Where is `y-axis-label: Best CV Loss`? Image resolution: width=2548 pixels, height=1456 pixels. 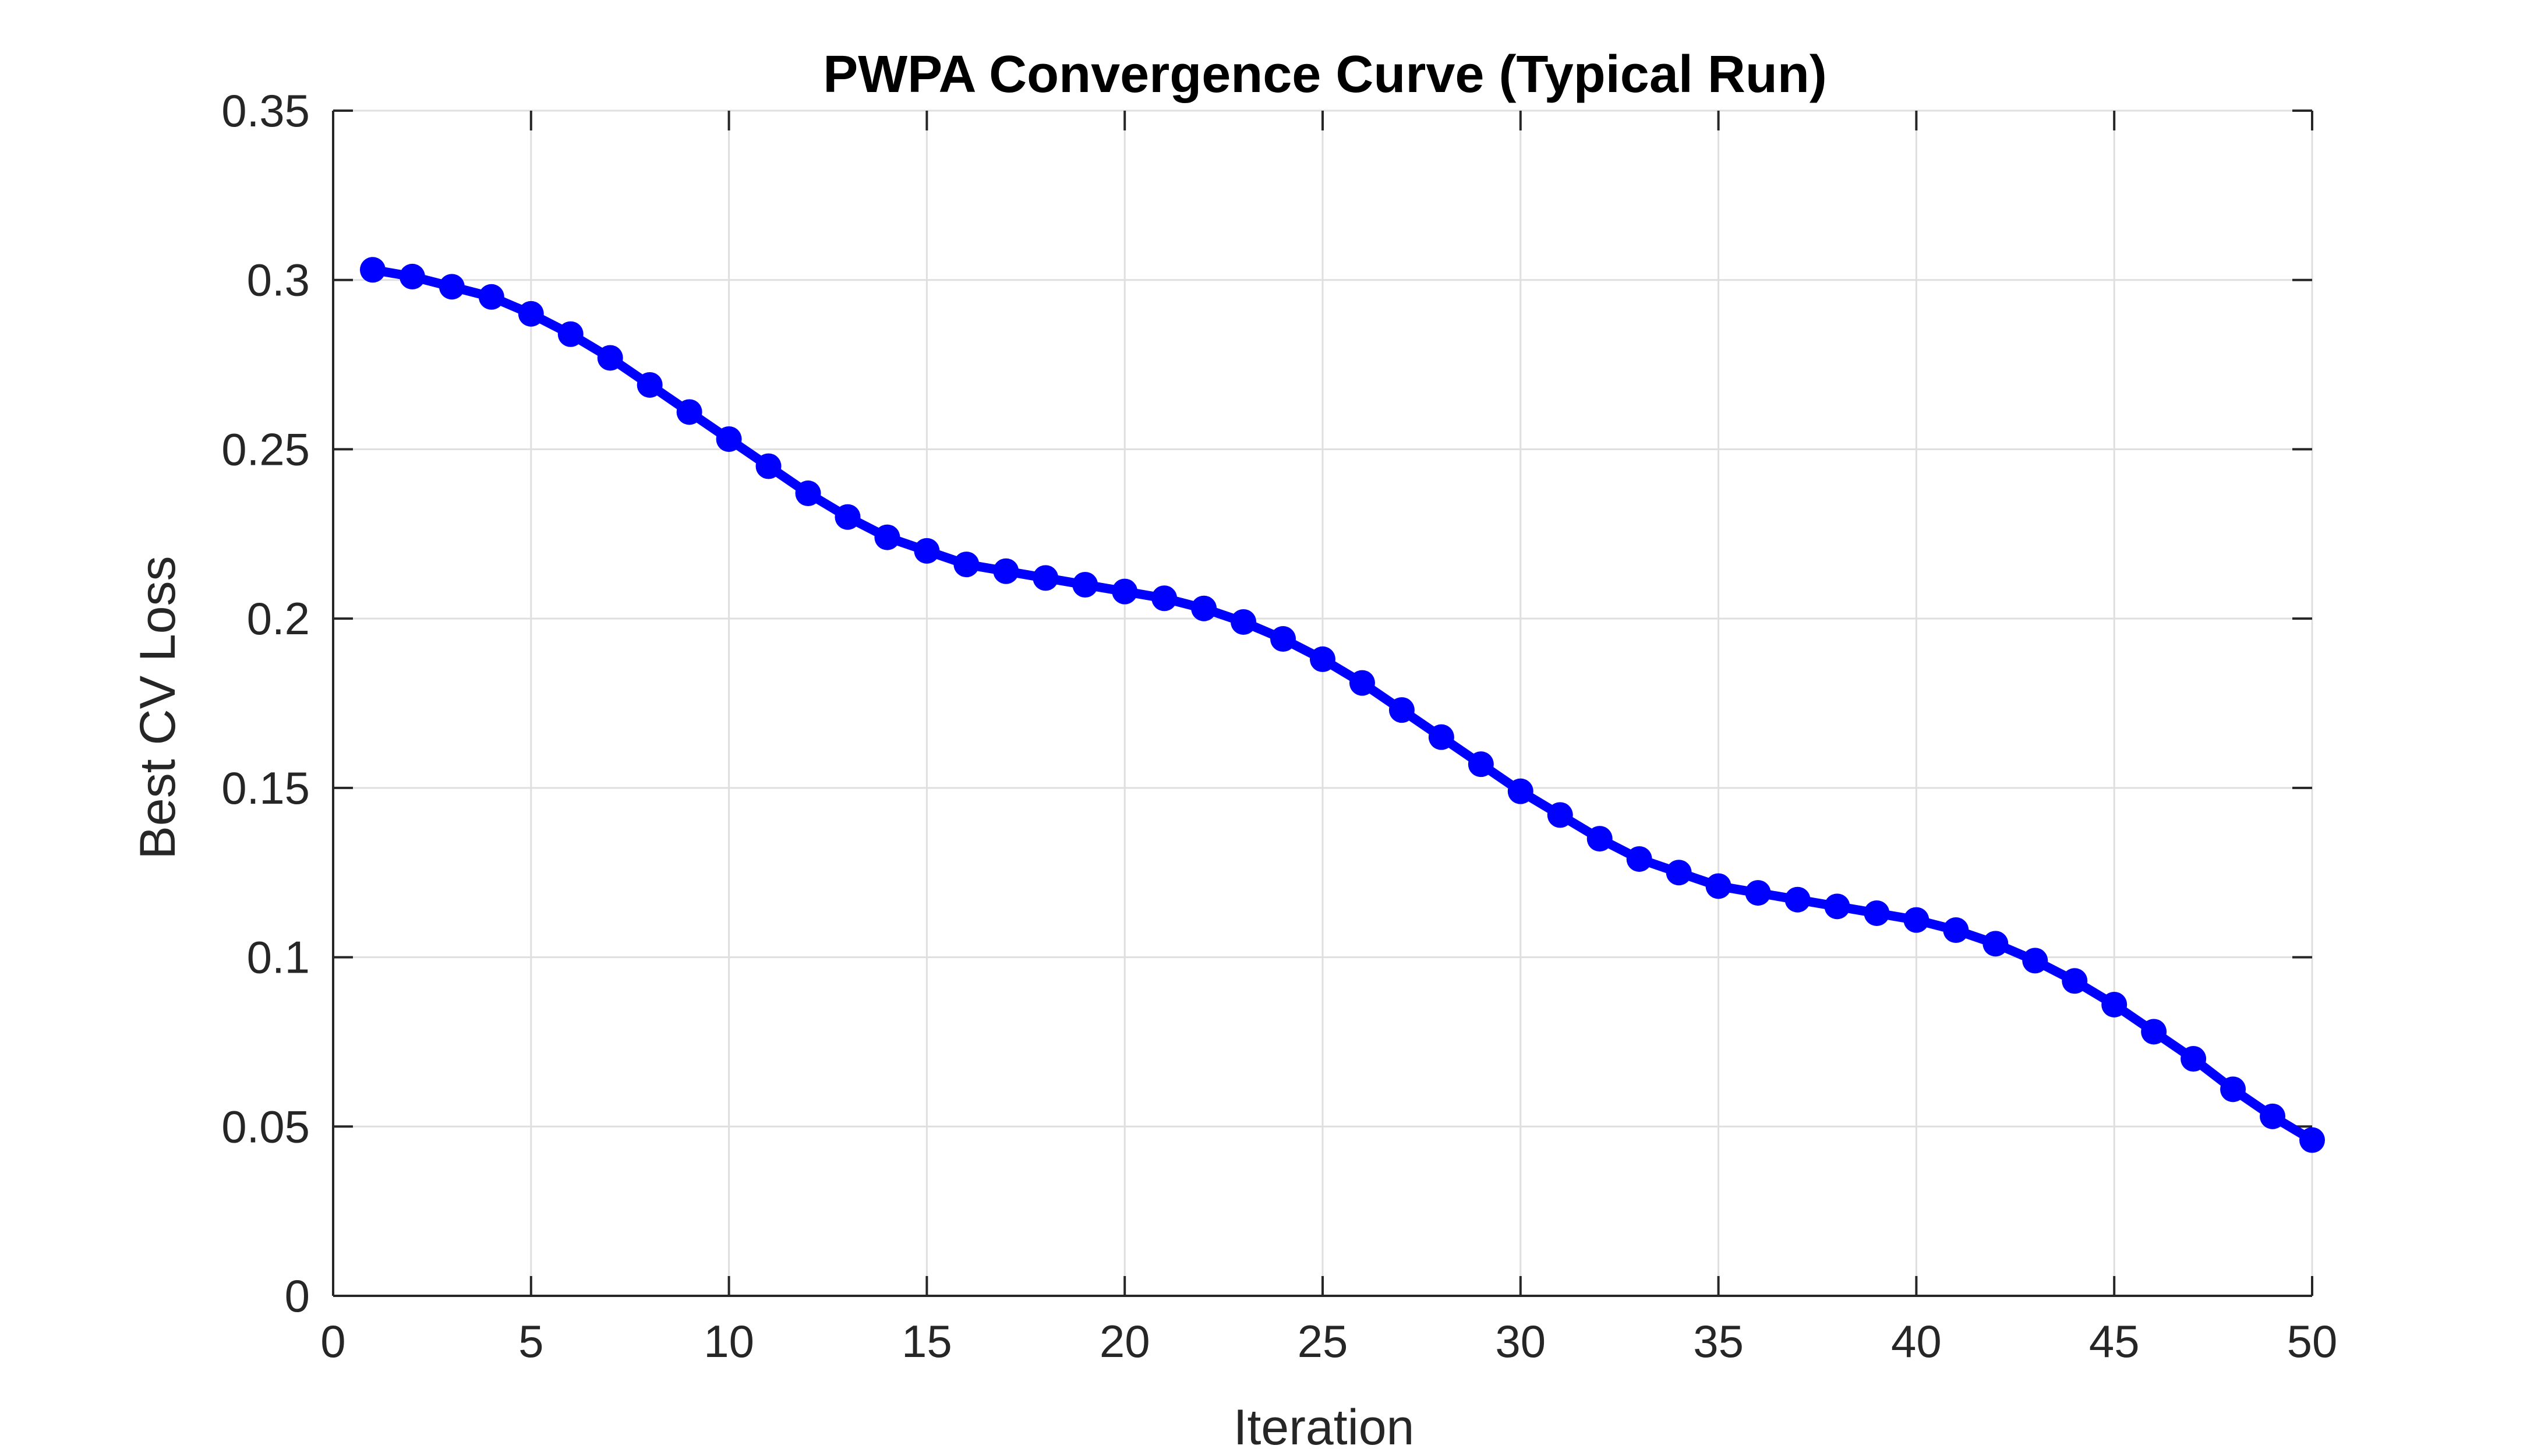
y-axis-label: Best CV Loss is located at coordinates (158, 708).